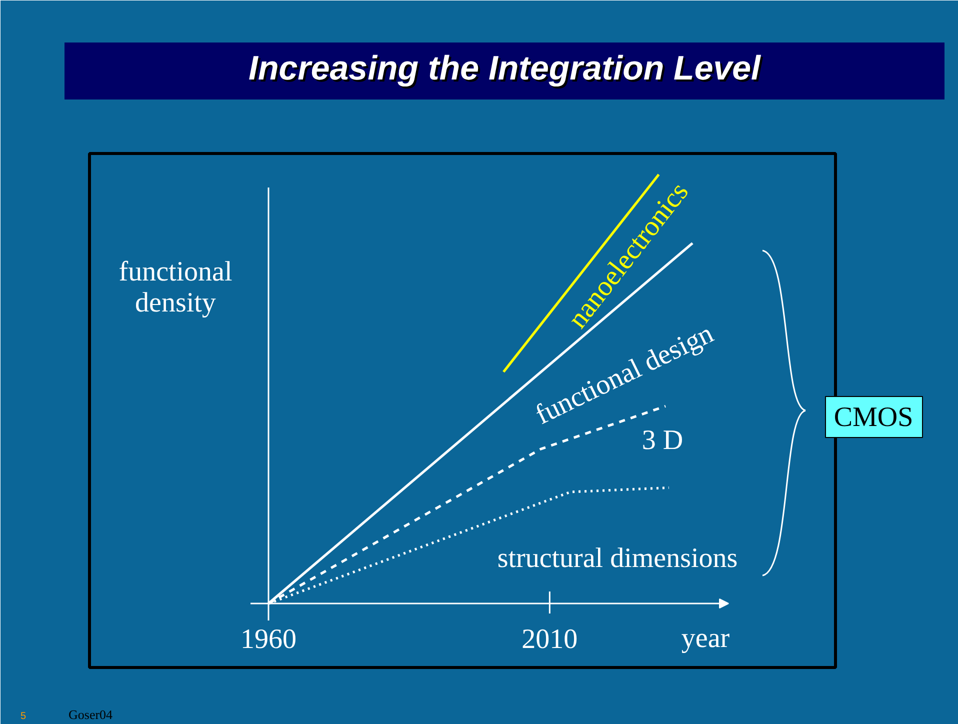  I want to click on x-tick-label: 1960, so click(268, 639).